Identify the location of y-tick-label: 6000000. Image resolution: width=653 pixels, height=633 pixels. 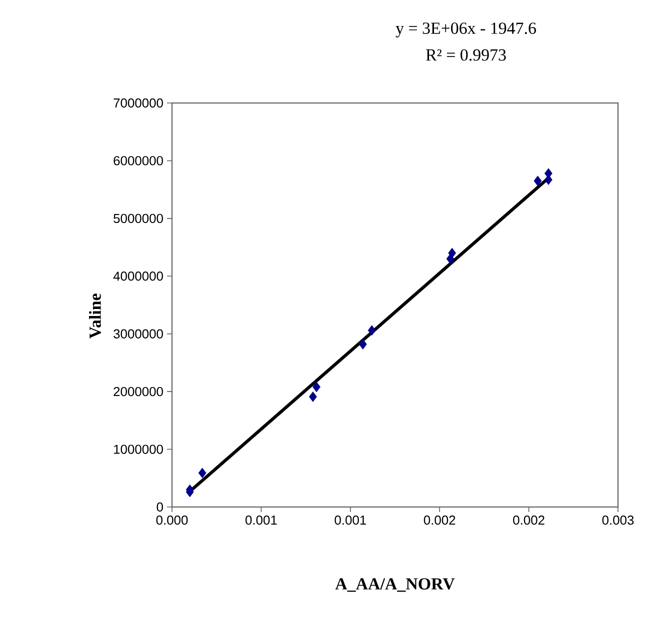
(138, 161).